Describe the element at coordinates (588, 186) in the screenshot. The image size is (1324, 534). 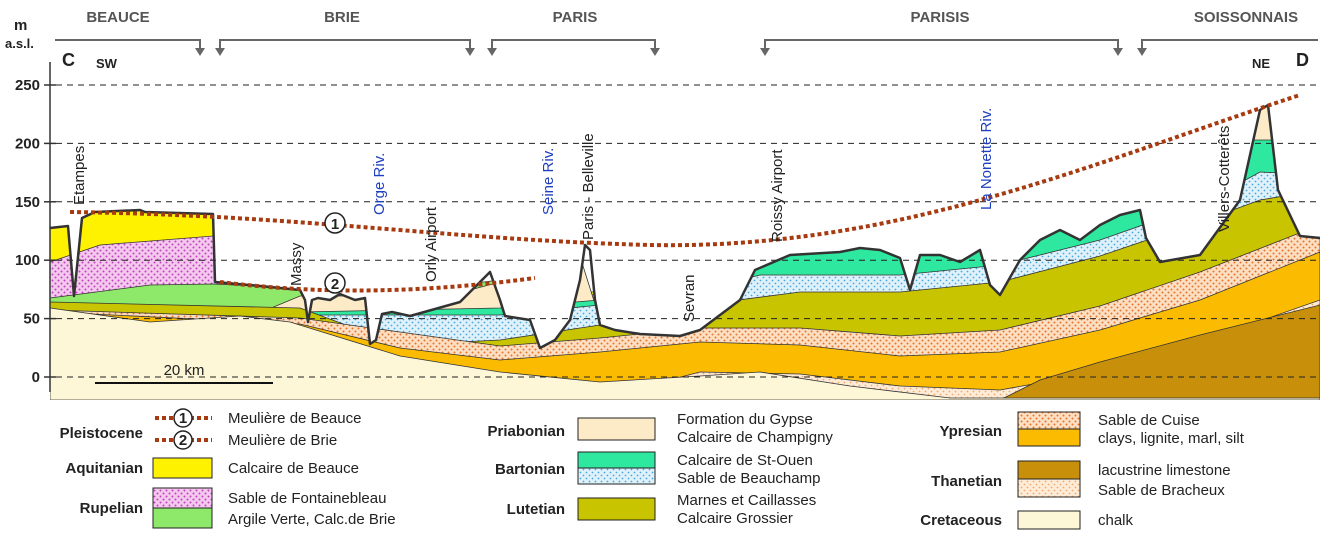
I see `place: Paris - Belleville` at that location.